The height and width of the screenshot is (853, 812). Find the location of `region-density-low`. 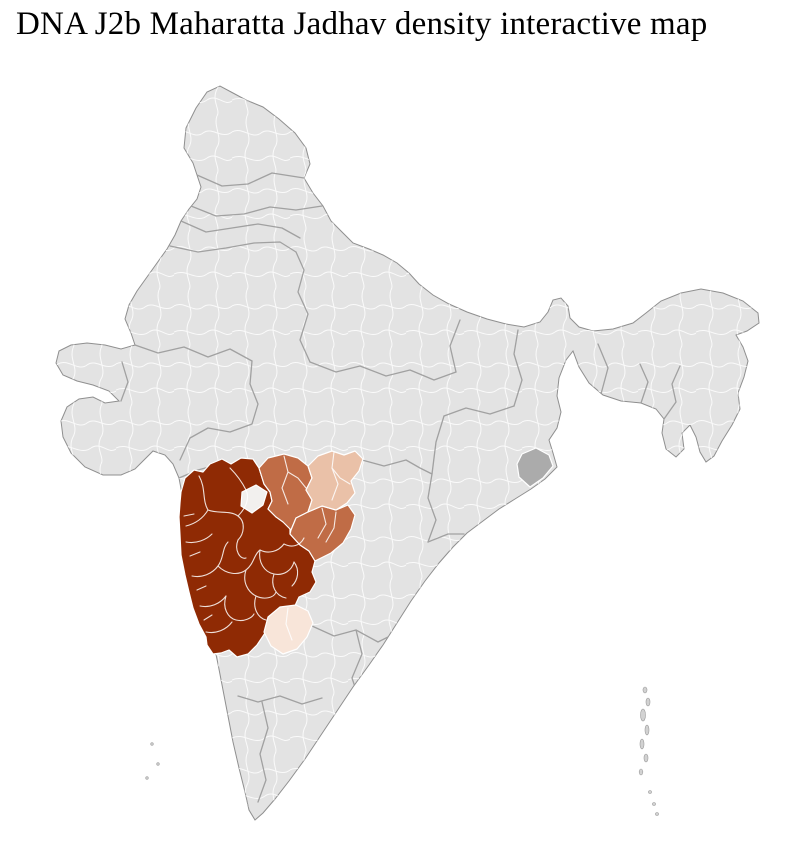

region-density-low is located at coordinates (334, 481).